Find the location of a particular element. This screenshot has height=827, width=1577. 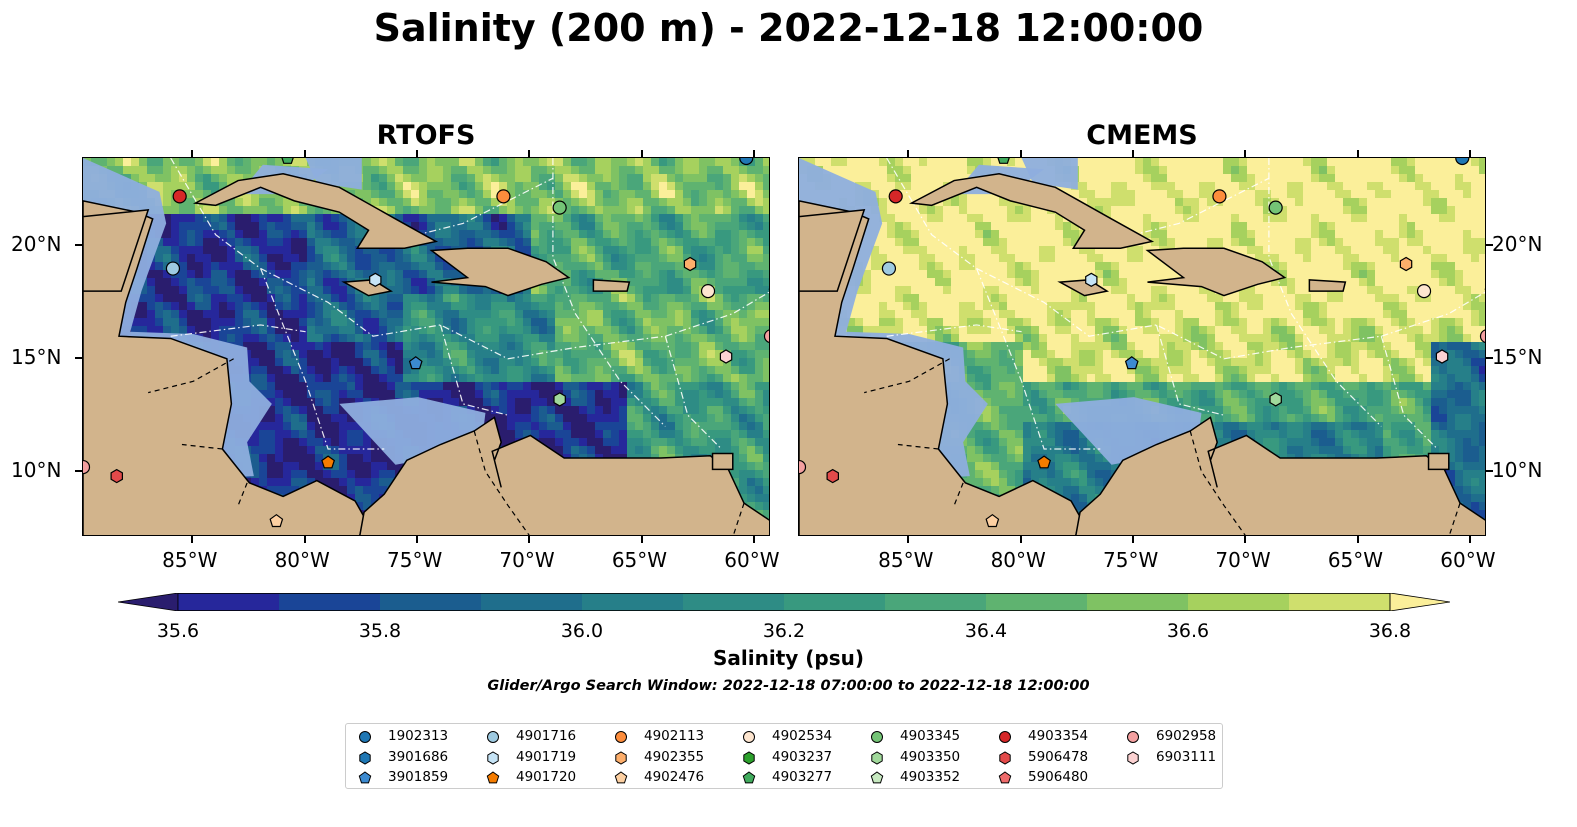

legend-label: 6902958 is located at coordinates (1186, 736).